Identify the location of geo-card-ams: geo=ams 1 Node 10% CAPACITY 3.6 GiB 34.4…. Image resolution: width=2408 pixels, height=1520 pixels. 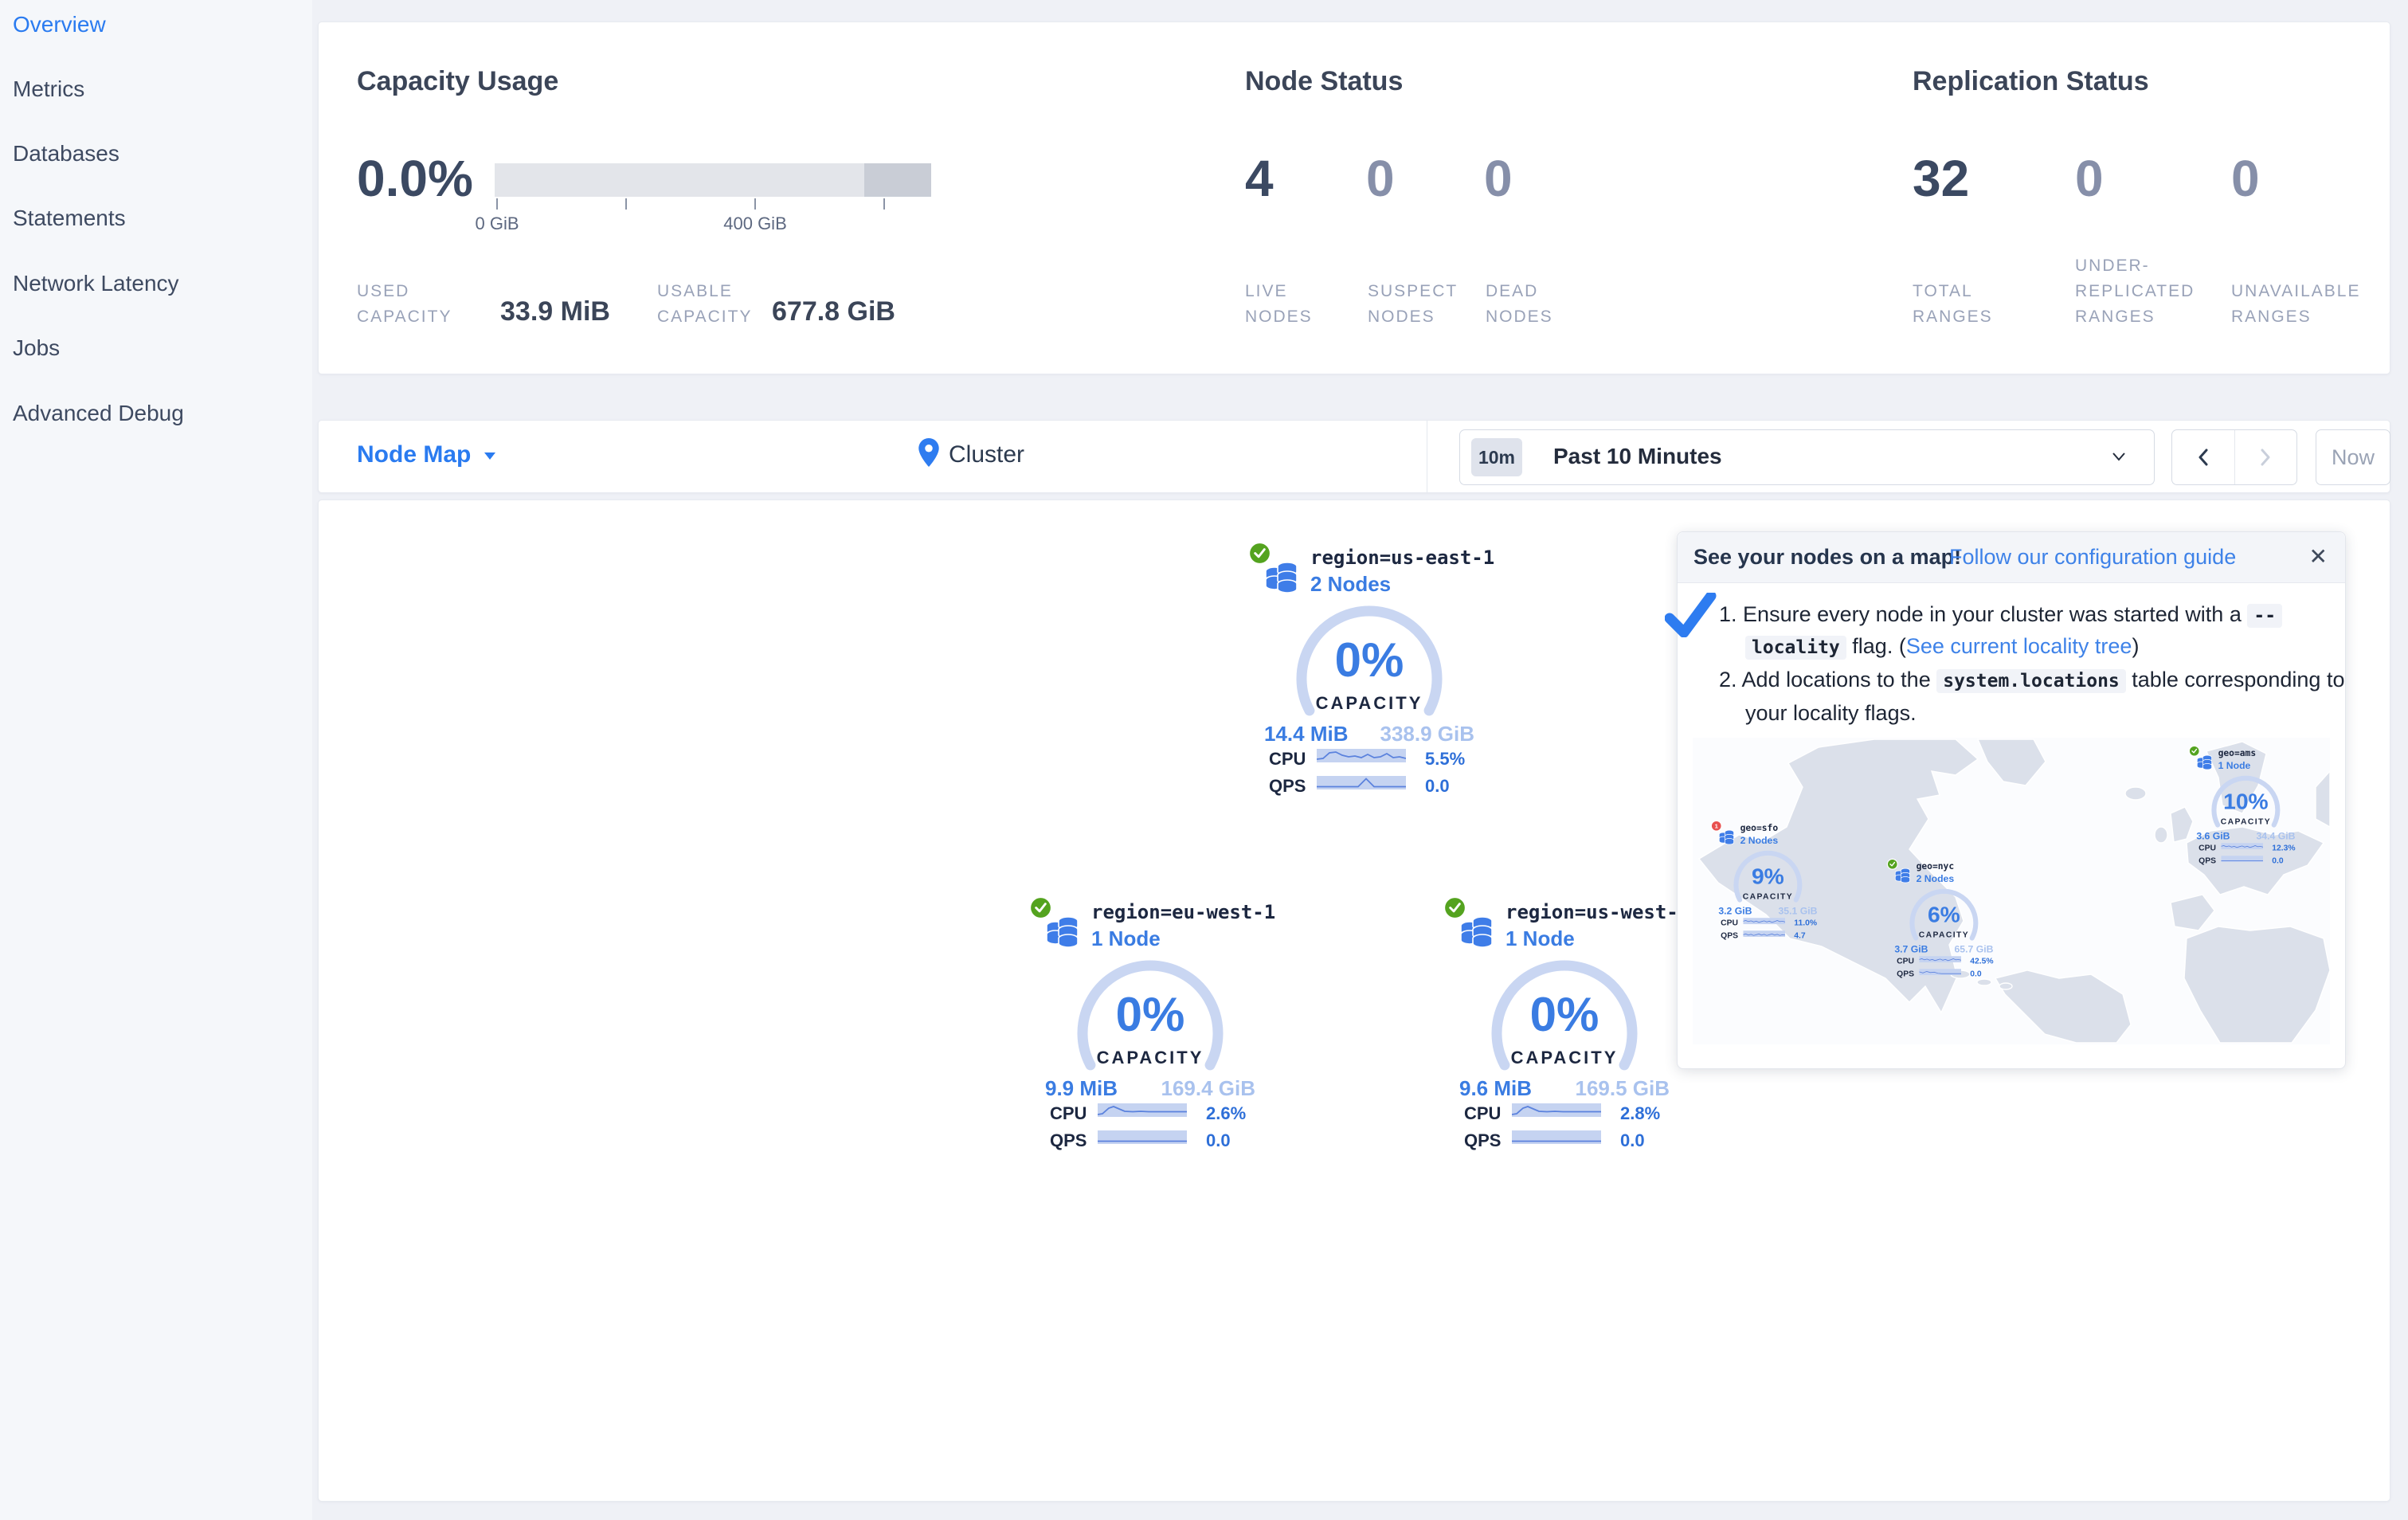
(2244, 807).